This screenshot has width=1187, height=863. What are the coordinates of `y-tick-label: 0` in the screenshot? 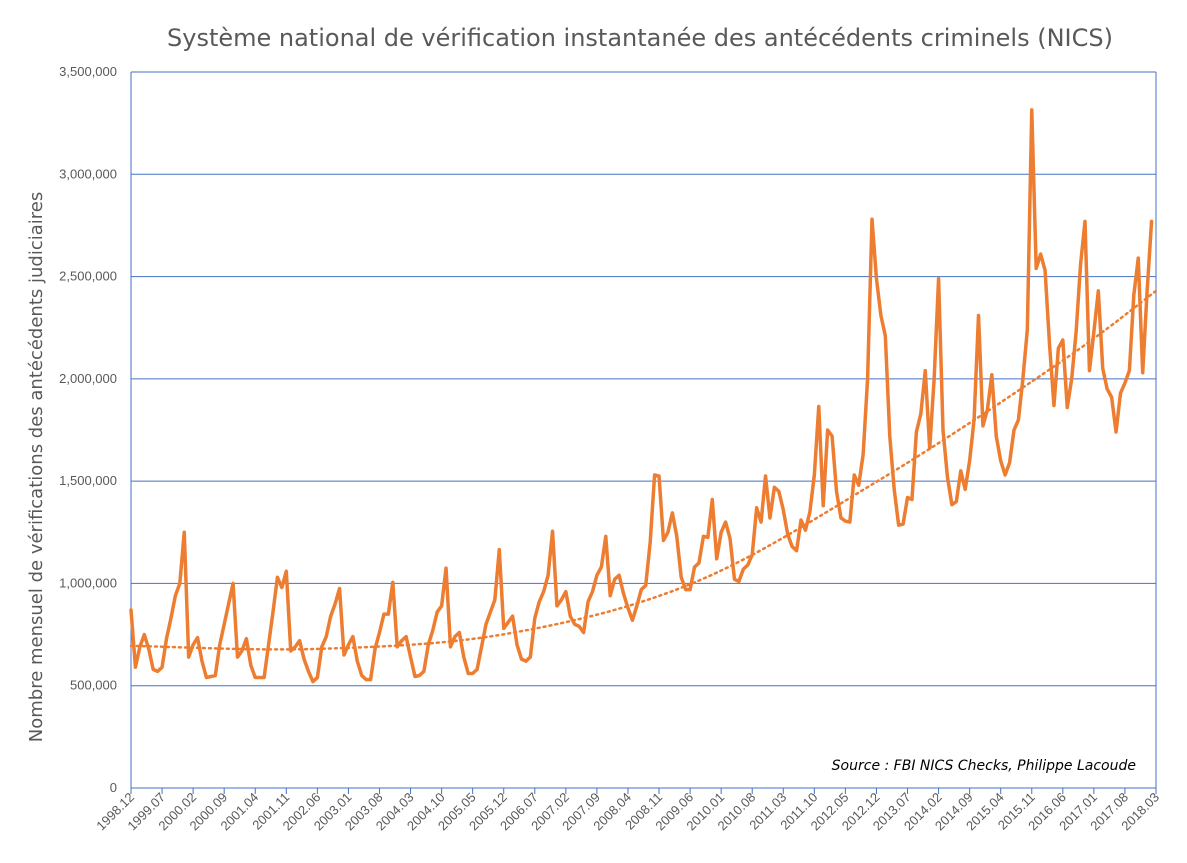 It's located at (113, 787).